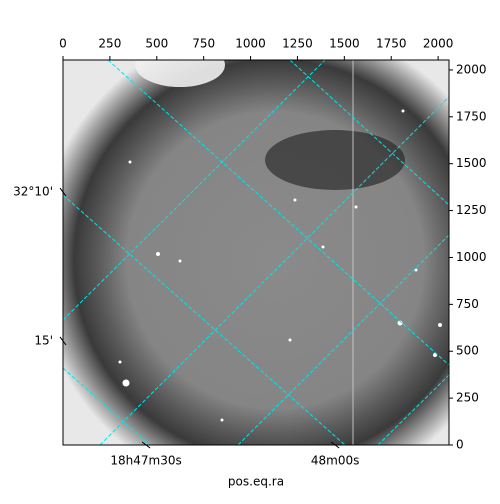 Image resolution: width=500 pixels, height=504 pixels. Describe the element at coordinates (391, 44) in the screenshot. I see `x-tick-label: 1750` at that location.